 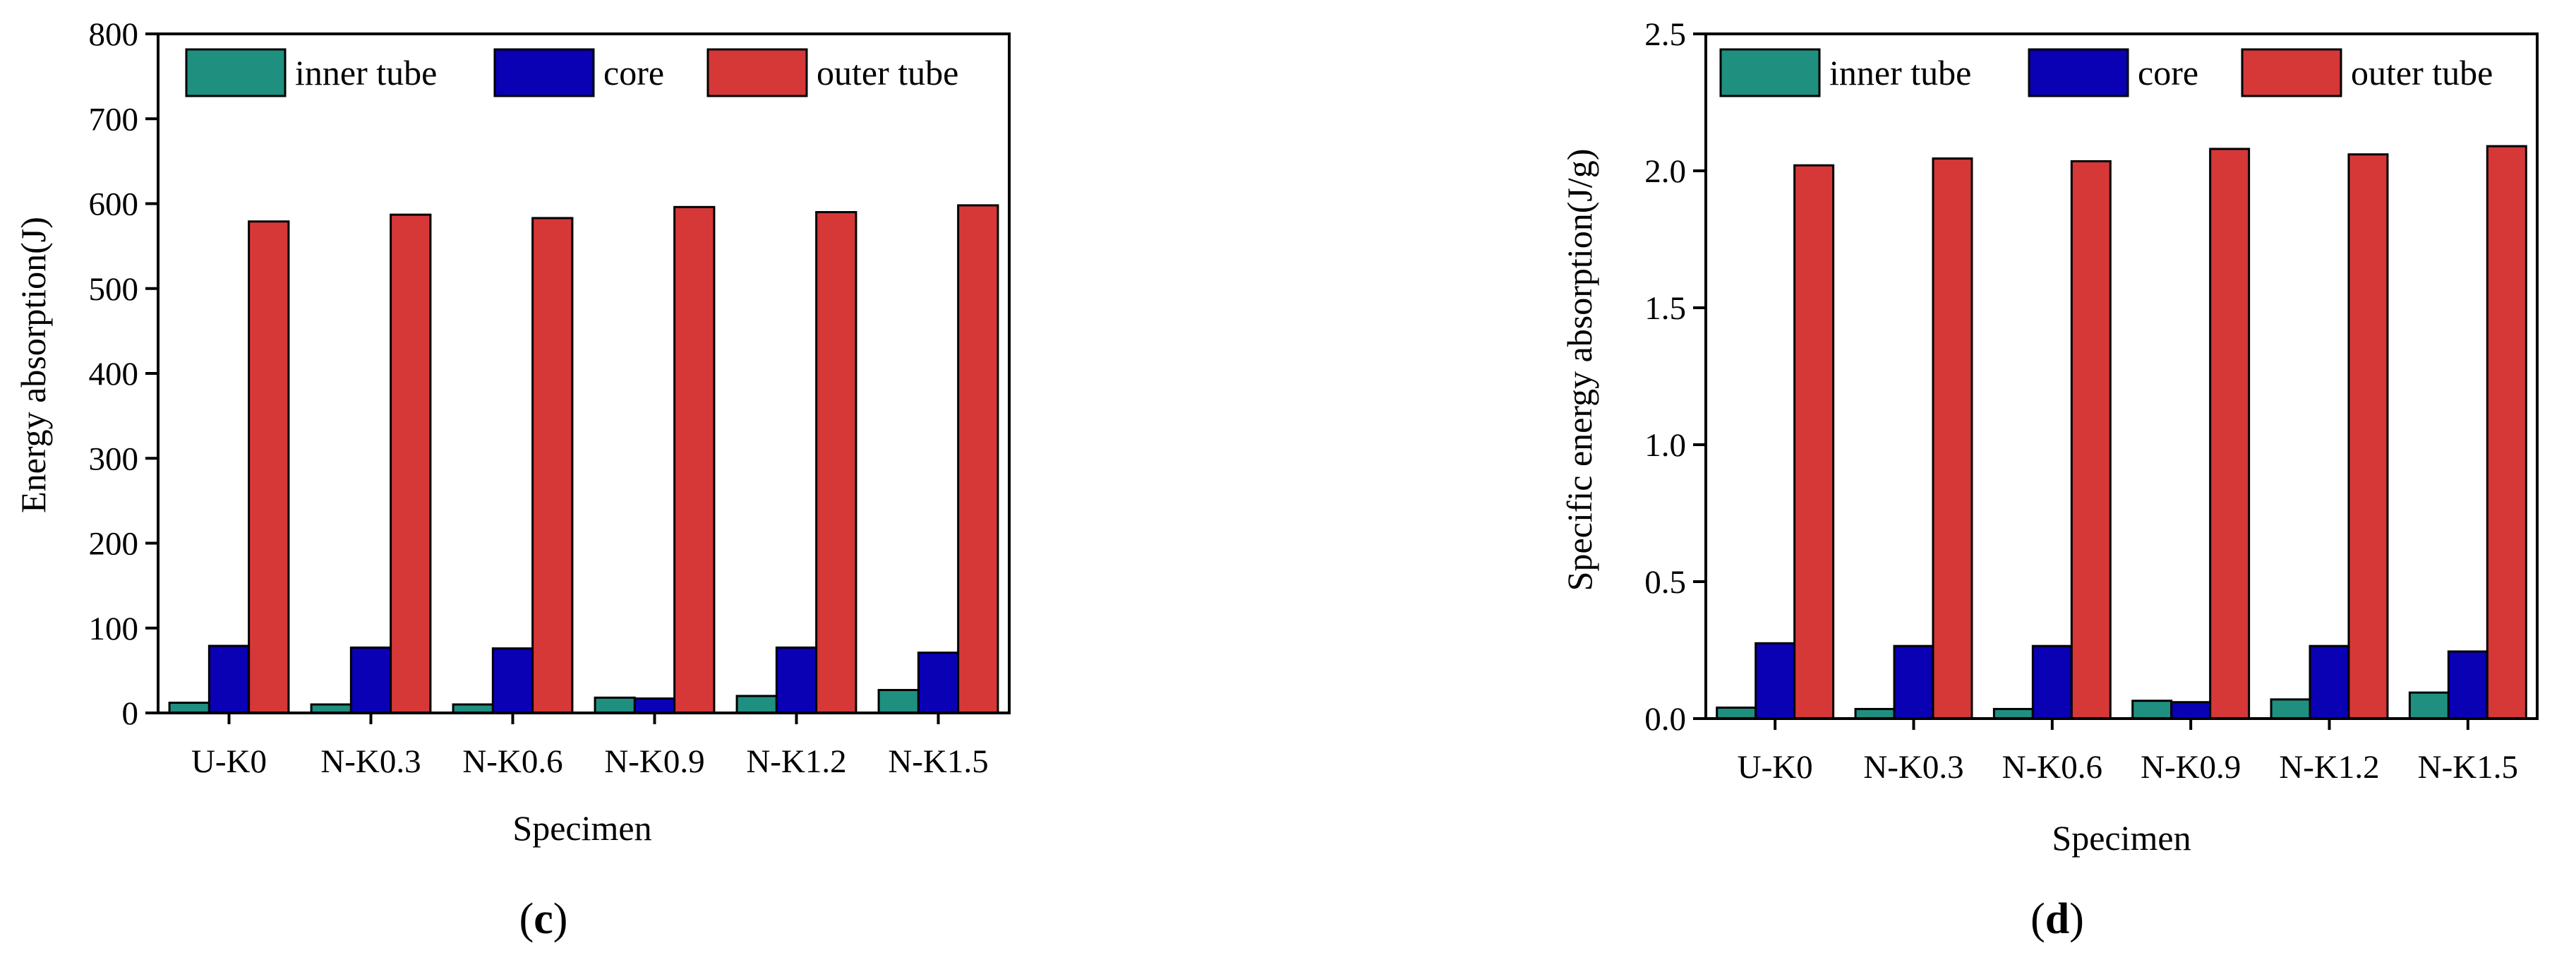 What do you see at coordinates (2128, 753) in the screenshot?
I see `x-ticks-d: U-K0 N-K0.3 N-K0.6 N-K0.9 N-K1.2 N-K1.5` at bounding box center [2128, 753].